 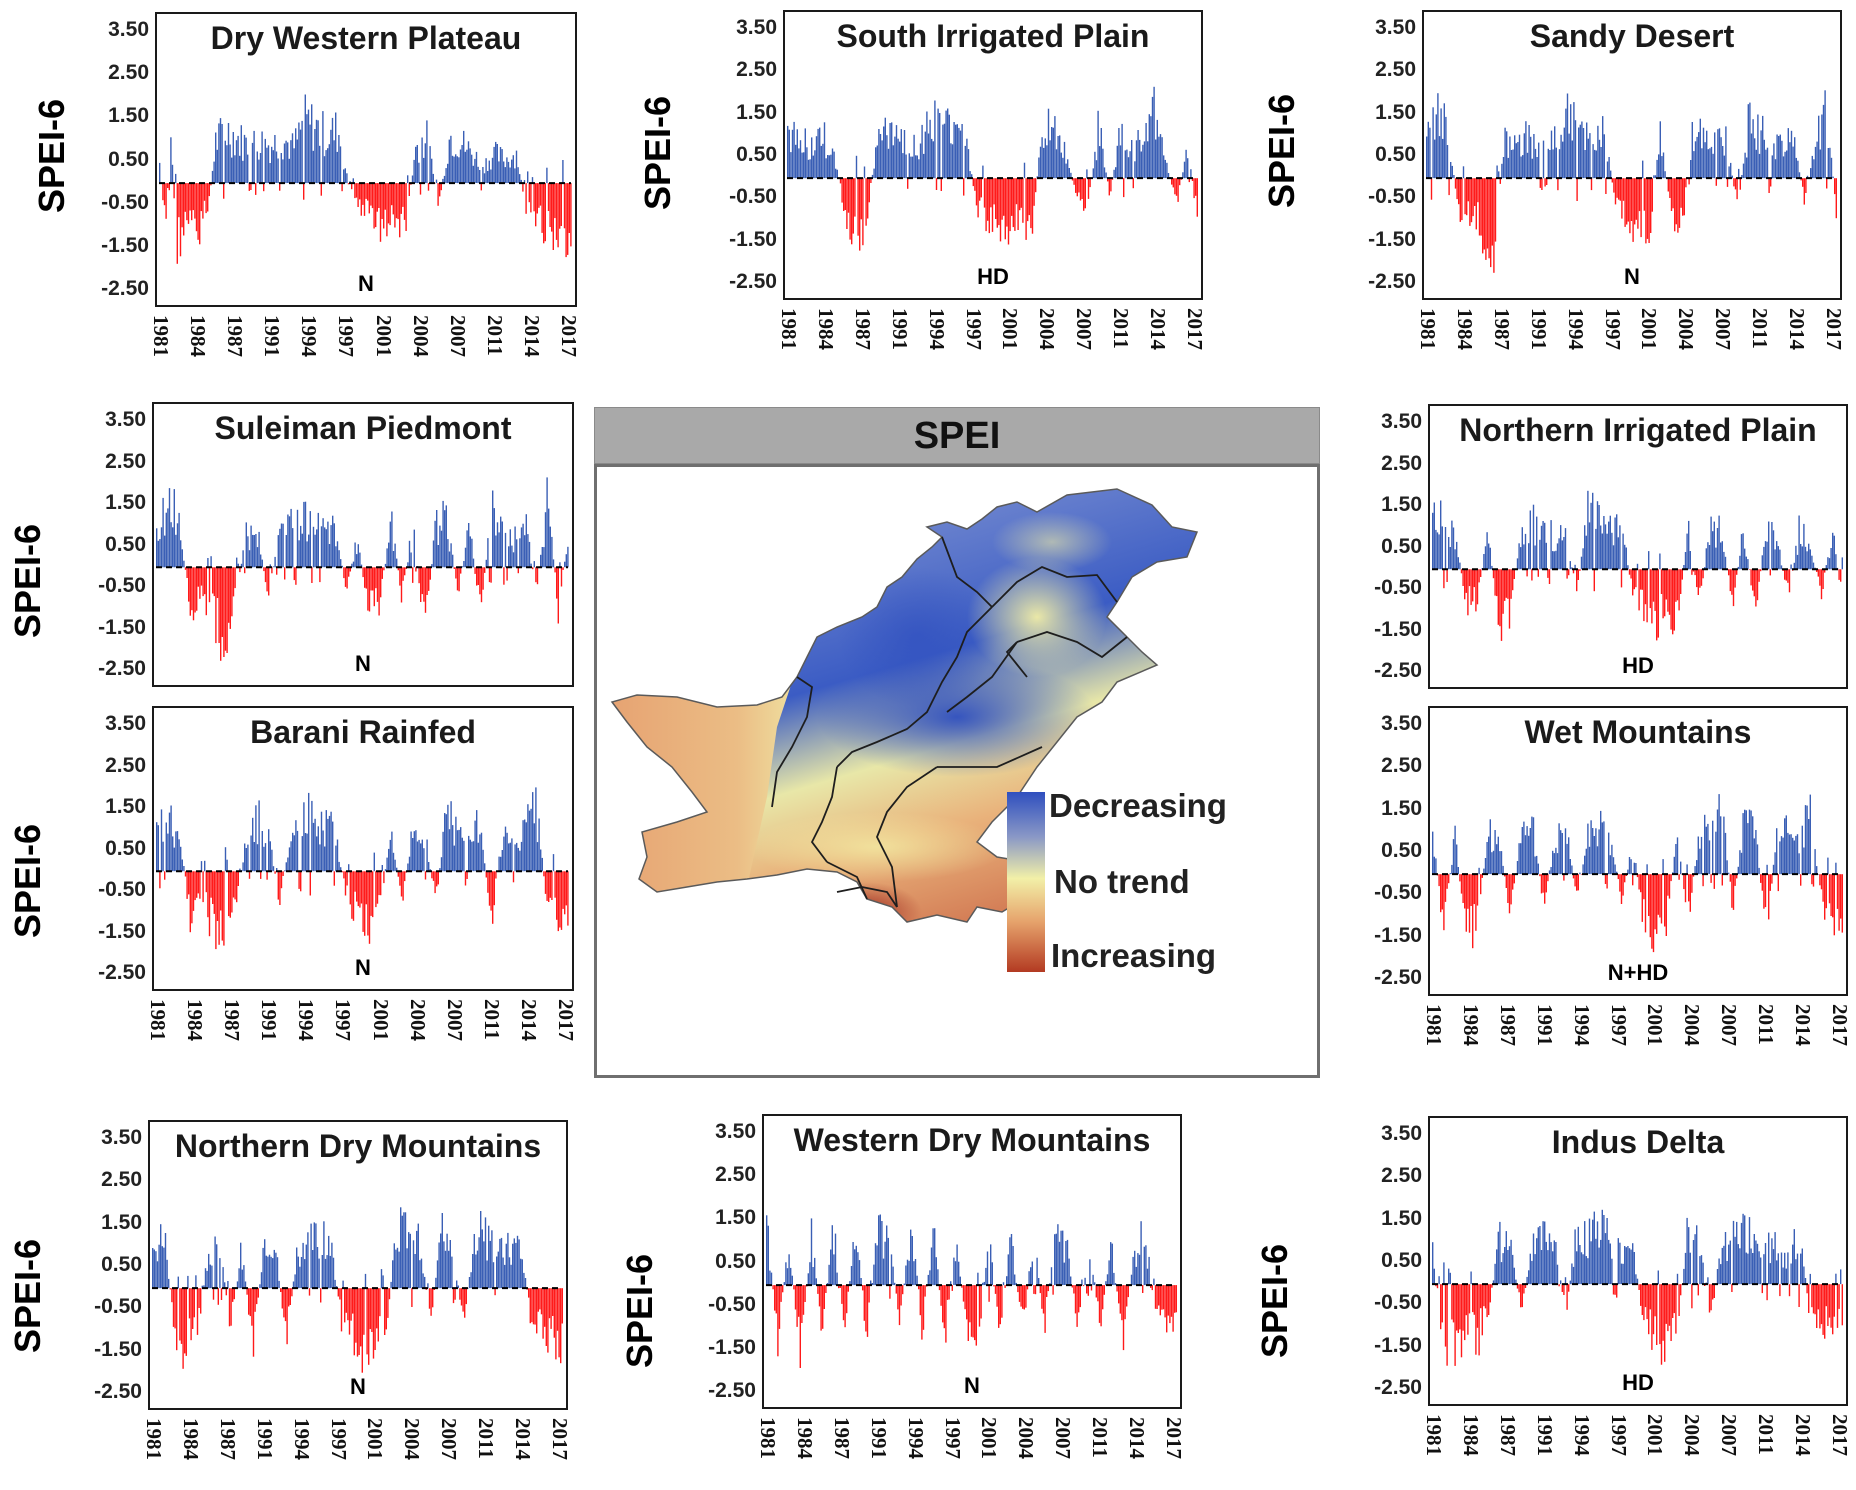 I want to click on x-tick-label: 2014, so click(x=1803, y=1435).